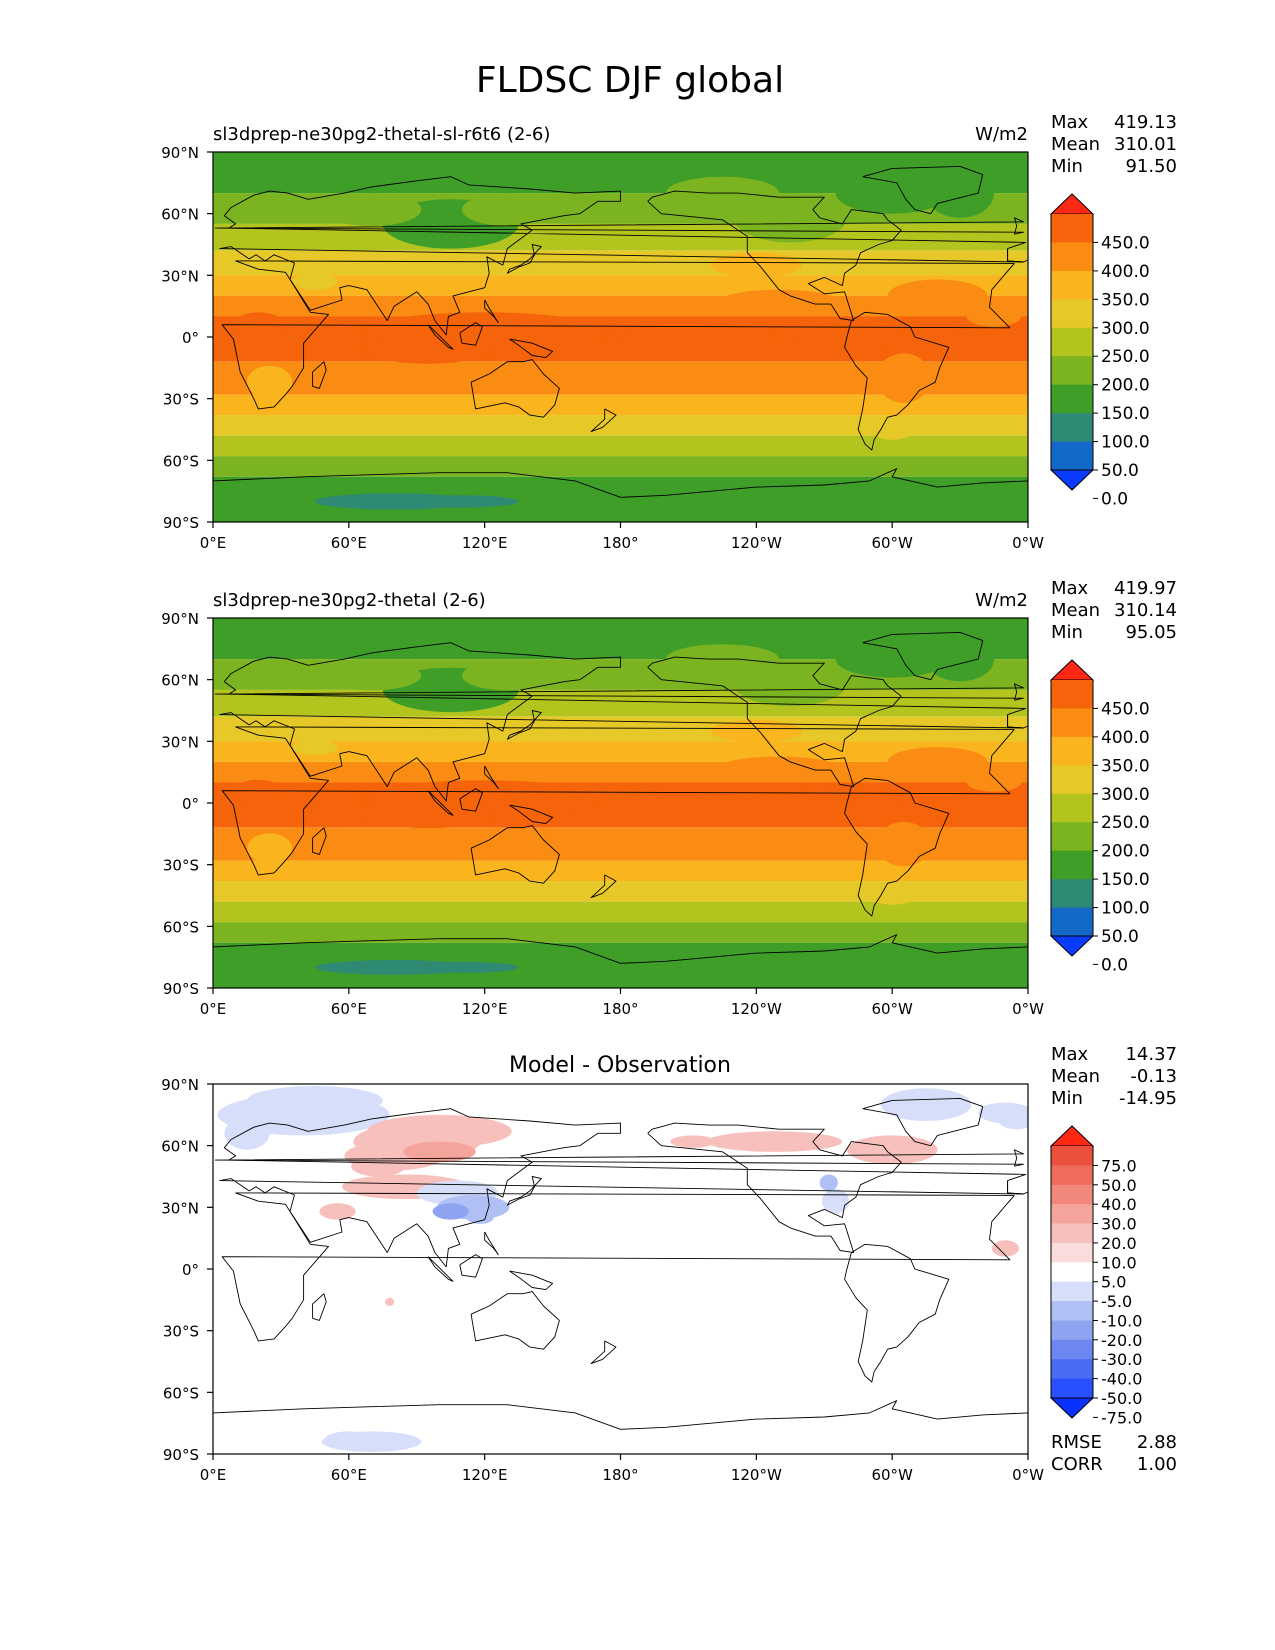  I want to click on stat-mean-value: 310.01, so click(1145, 144).